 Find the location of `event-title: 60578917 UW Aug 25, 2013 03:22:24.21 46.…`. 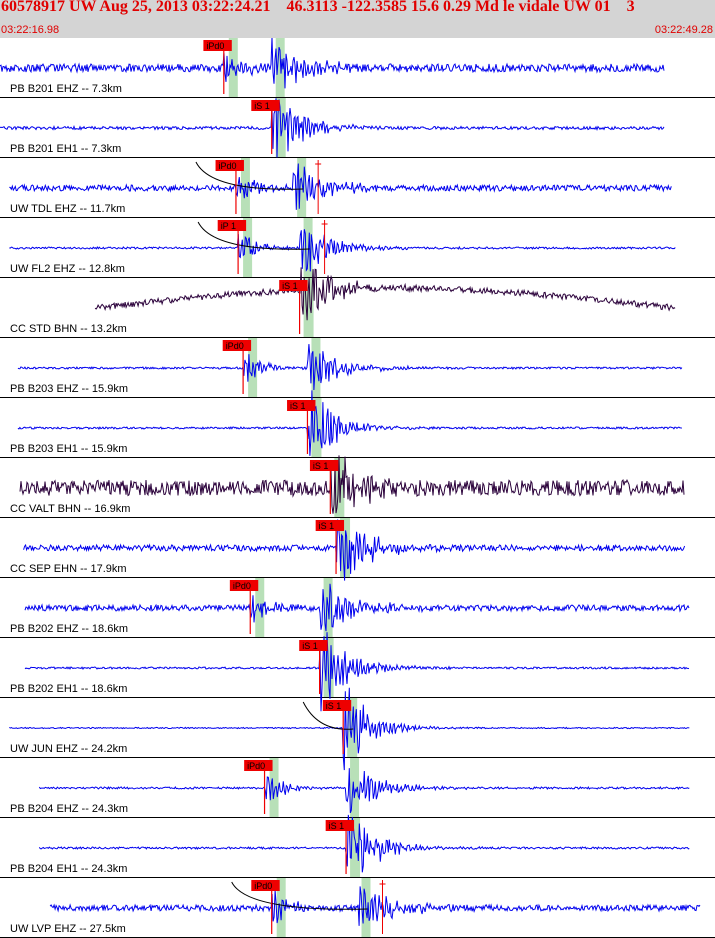

event-title: 60578917 UW Aug 25, 2013 03:22:24.21 46.… is located at coordinates (318, 7).